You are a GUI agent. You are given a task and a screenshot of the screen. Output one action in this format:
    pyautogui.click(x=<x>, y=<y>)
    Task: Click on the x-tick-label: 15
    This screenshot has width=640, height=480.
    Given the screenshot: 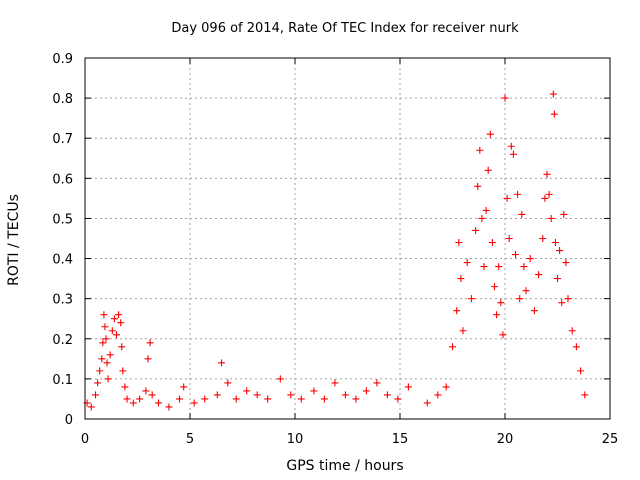 What is the action you would take?
    pyautogui.click(x=400, y=439)
    